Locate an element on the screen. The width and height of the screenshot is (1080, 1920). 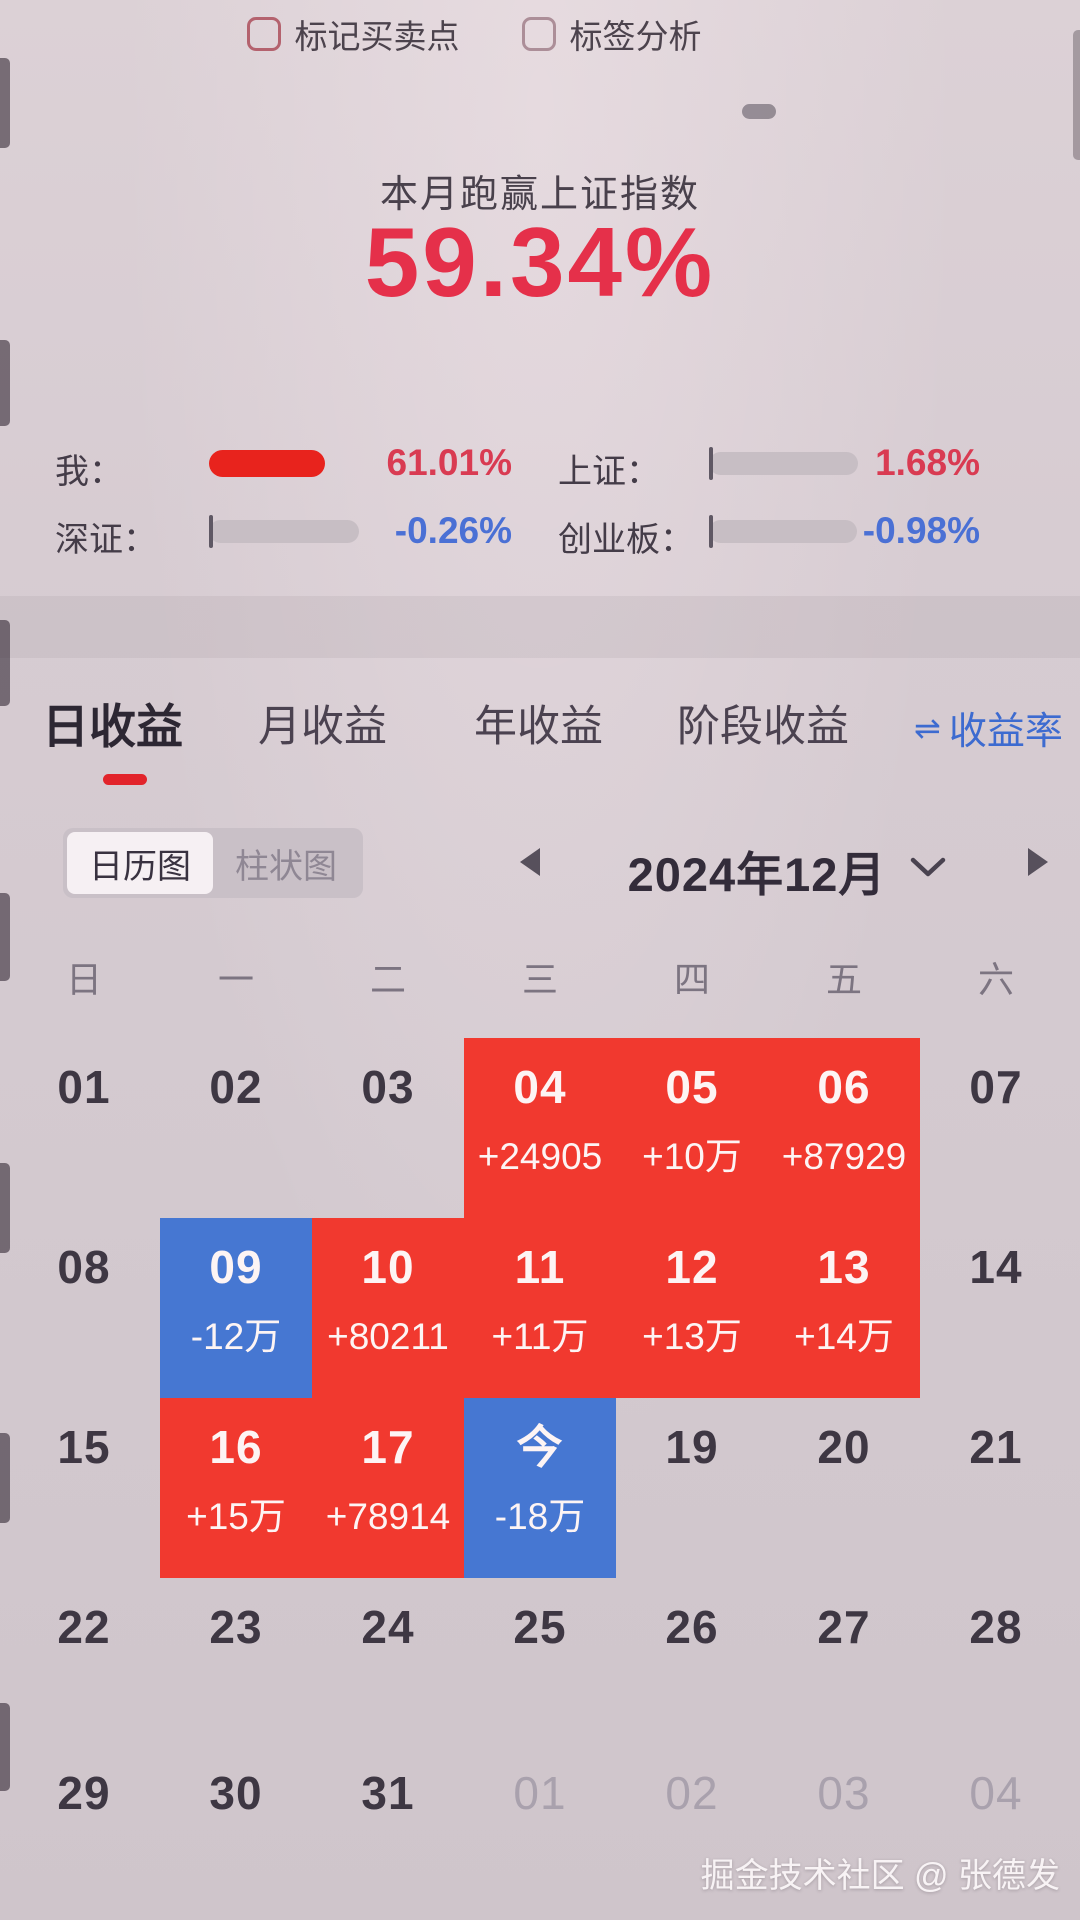
calendar-cell: 14 is located at coordinates (996, 1308).